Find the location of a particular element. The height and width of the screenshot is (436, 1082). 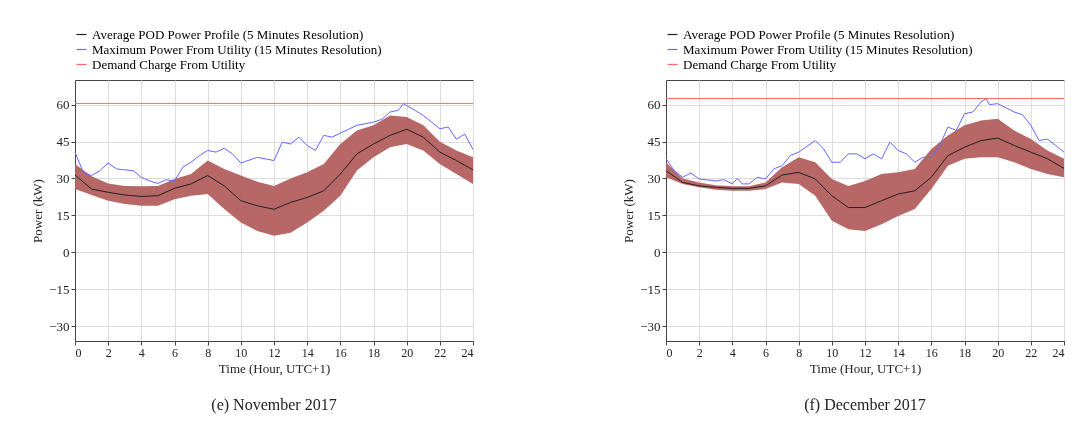

text: (f) December 2017 is located at coordinates (865, 405).